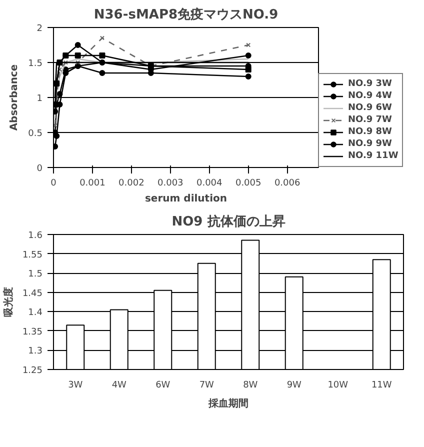 Image resolution: width=424 pixels, height=447 pixels. I want to click on chart-title: NO9 抗体価の上昇, so click(229, 222).